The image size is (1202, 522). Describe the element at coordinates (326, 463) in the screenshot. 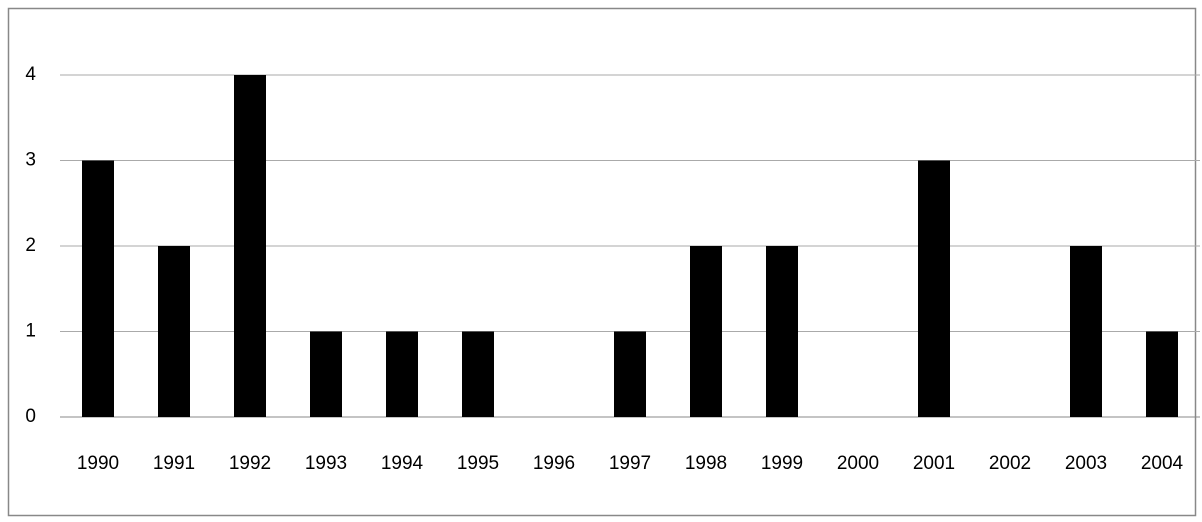

I see `x-tick-label: 1993` at that location.